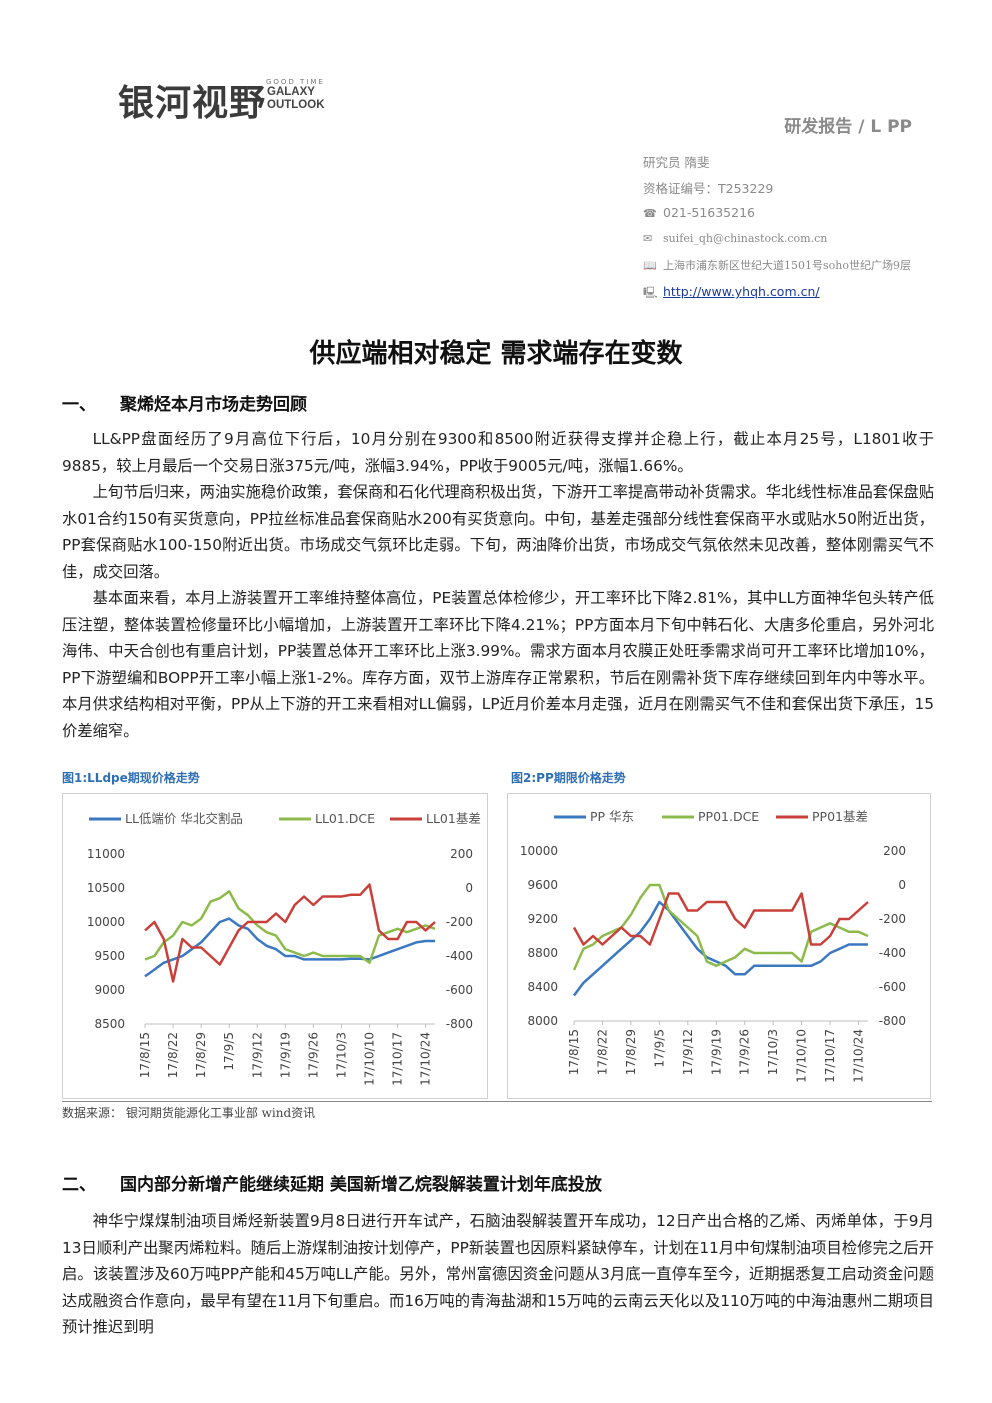  I want to click on book-icon: 📖, so click(650, 265).